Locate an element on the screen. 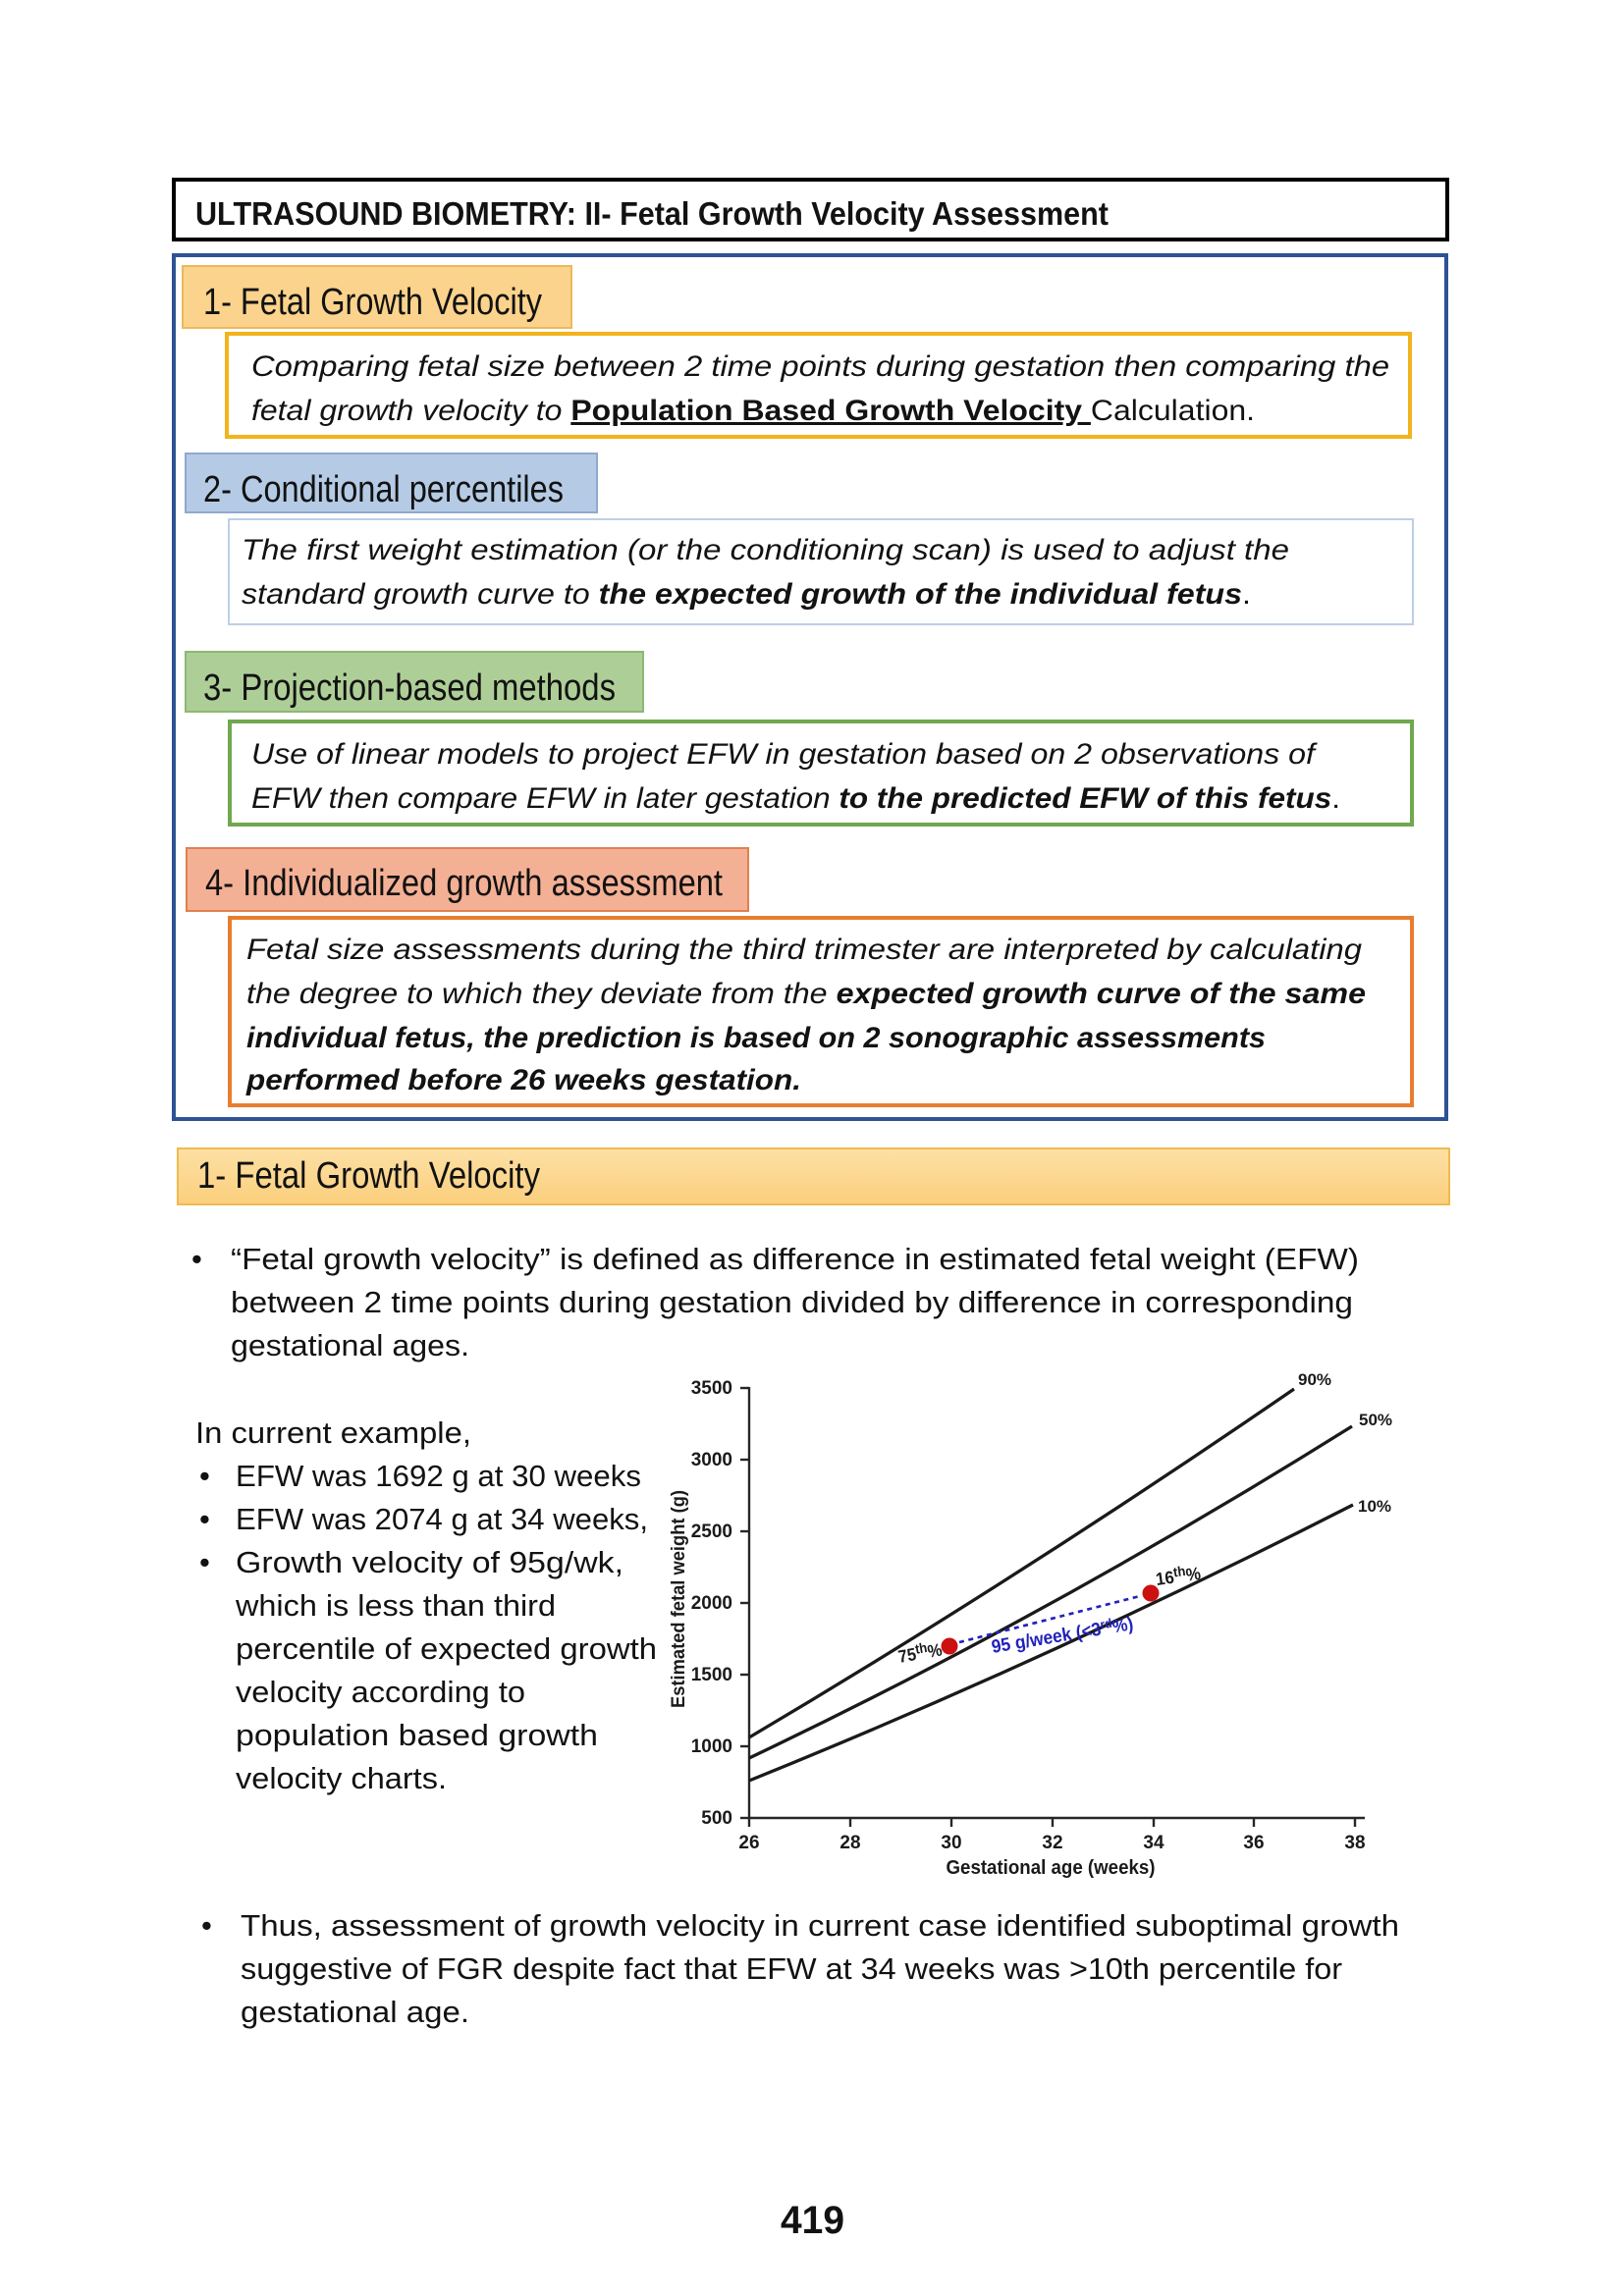 The image size is (1624, 2296). svg-text: 28 is located at coordinates (849, 1843).